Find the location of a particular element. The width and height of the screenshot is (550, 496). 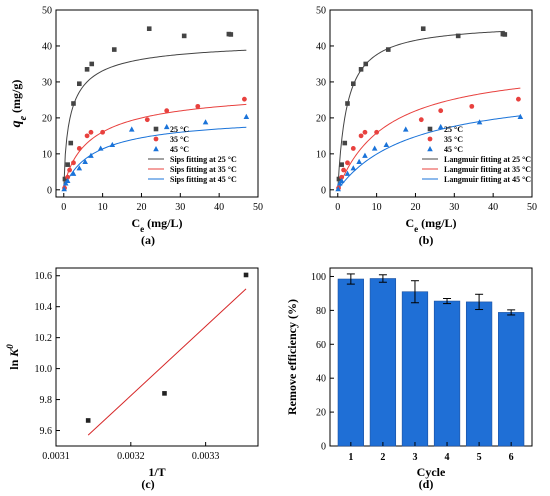

panel-d-xtick-label: 2 is located at coordinates (382, 457).